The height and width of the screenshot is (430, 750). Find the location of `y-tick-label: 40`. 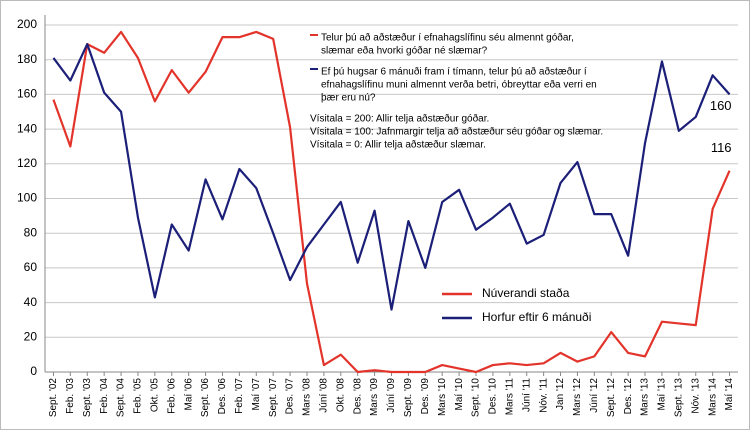

y-tick-label: 40 is located at coordinates (31, 302).